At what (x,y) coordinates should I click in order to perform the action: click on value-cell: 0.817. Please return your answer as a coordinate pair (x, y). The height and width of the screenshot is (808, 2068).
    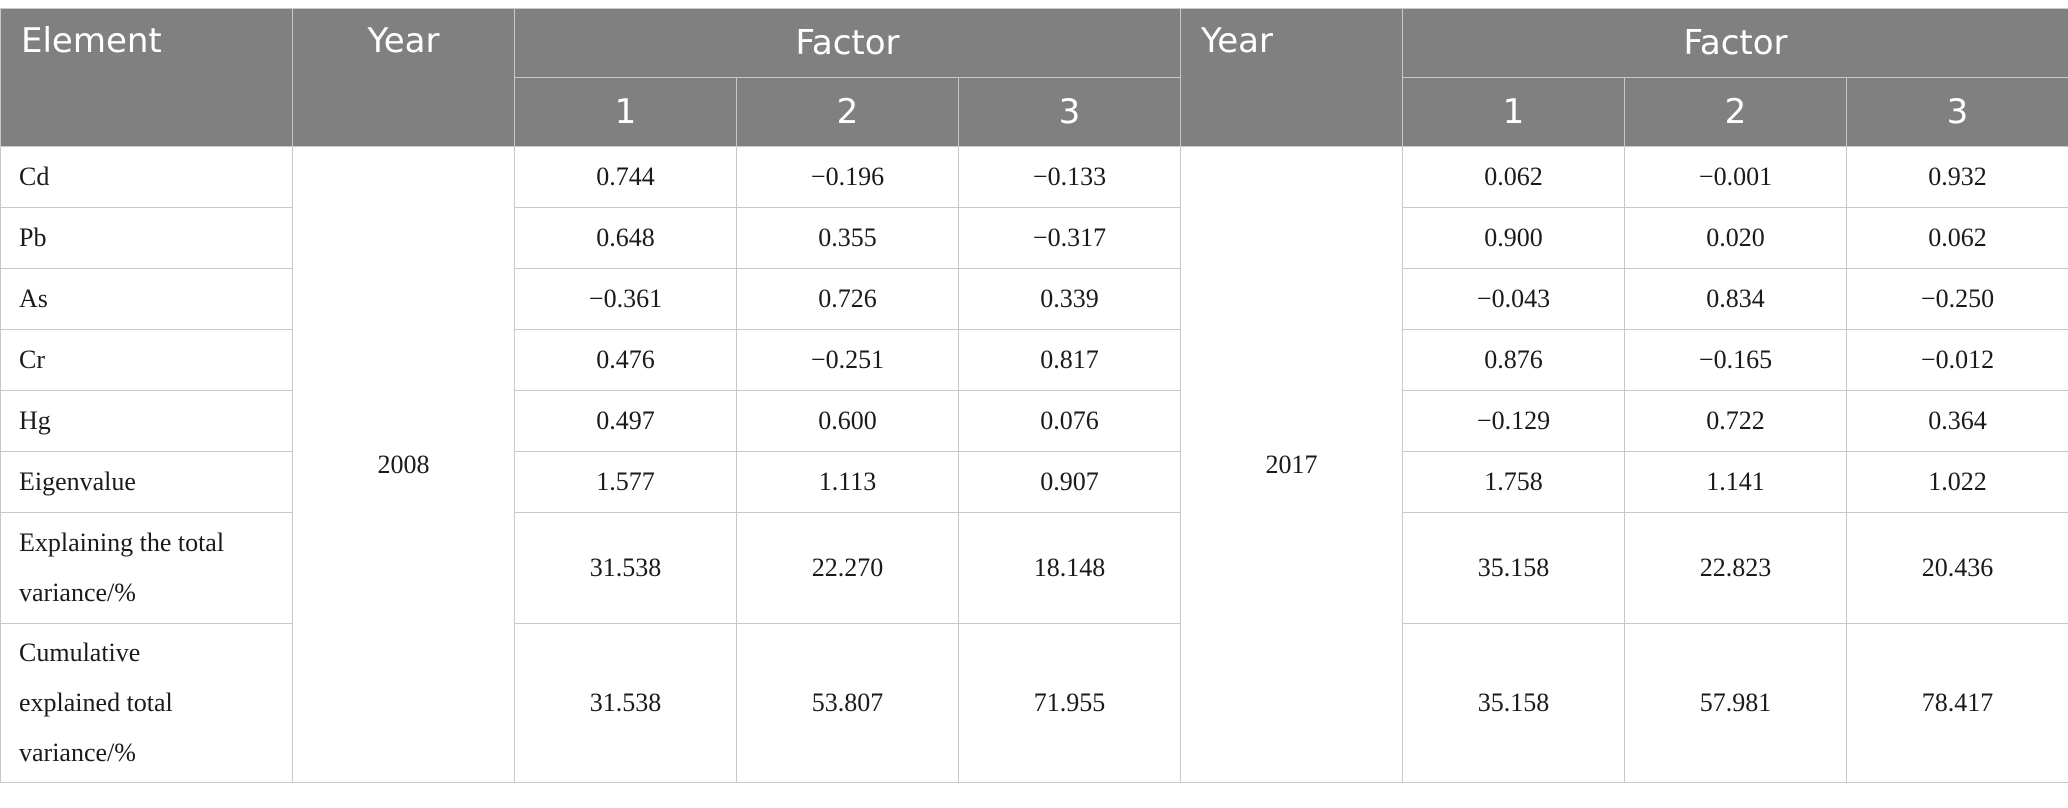
    Looking at the image, I should click on (1069, 360).